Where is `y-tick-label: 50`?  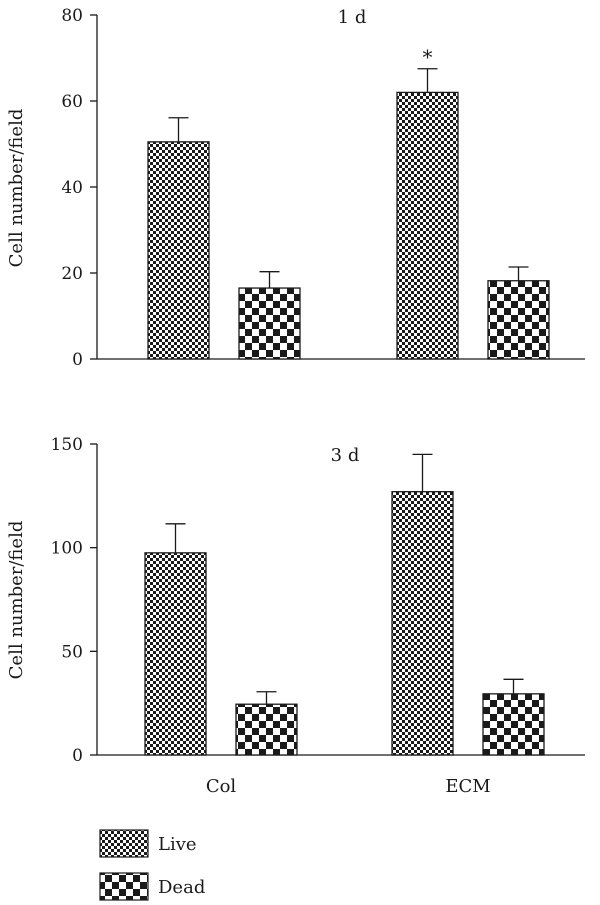 y-tick-label: 50 is located at coordinates (72, 652).